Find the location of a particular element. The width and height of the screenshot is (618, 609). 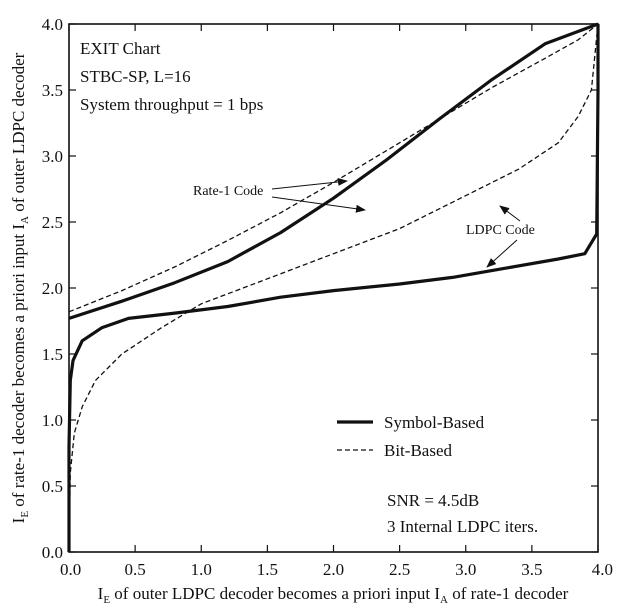

legend: Symbol-Based Bit-Based is located at coordinates (411, 436).